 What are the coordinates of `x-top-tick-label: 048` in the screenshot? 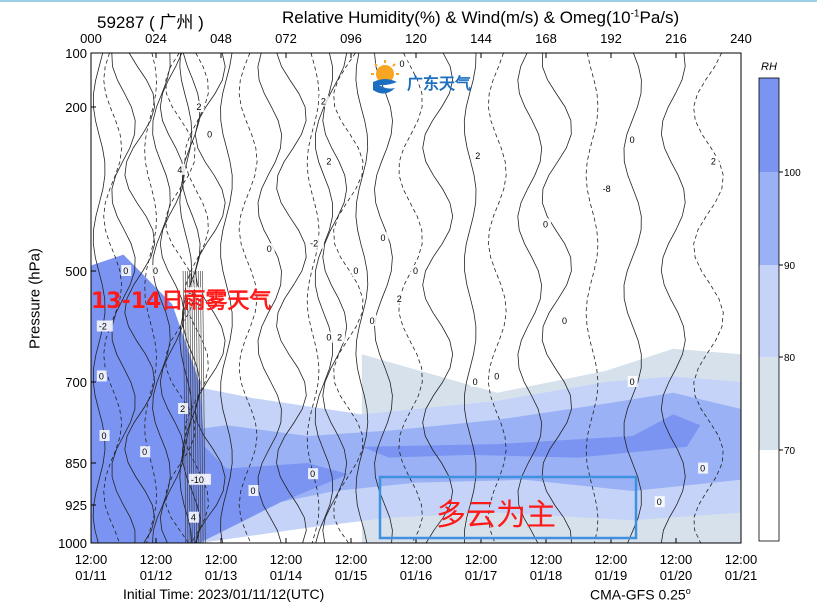 It's located at (221, 38).